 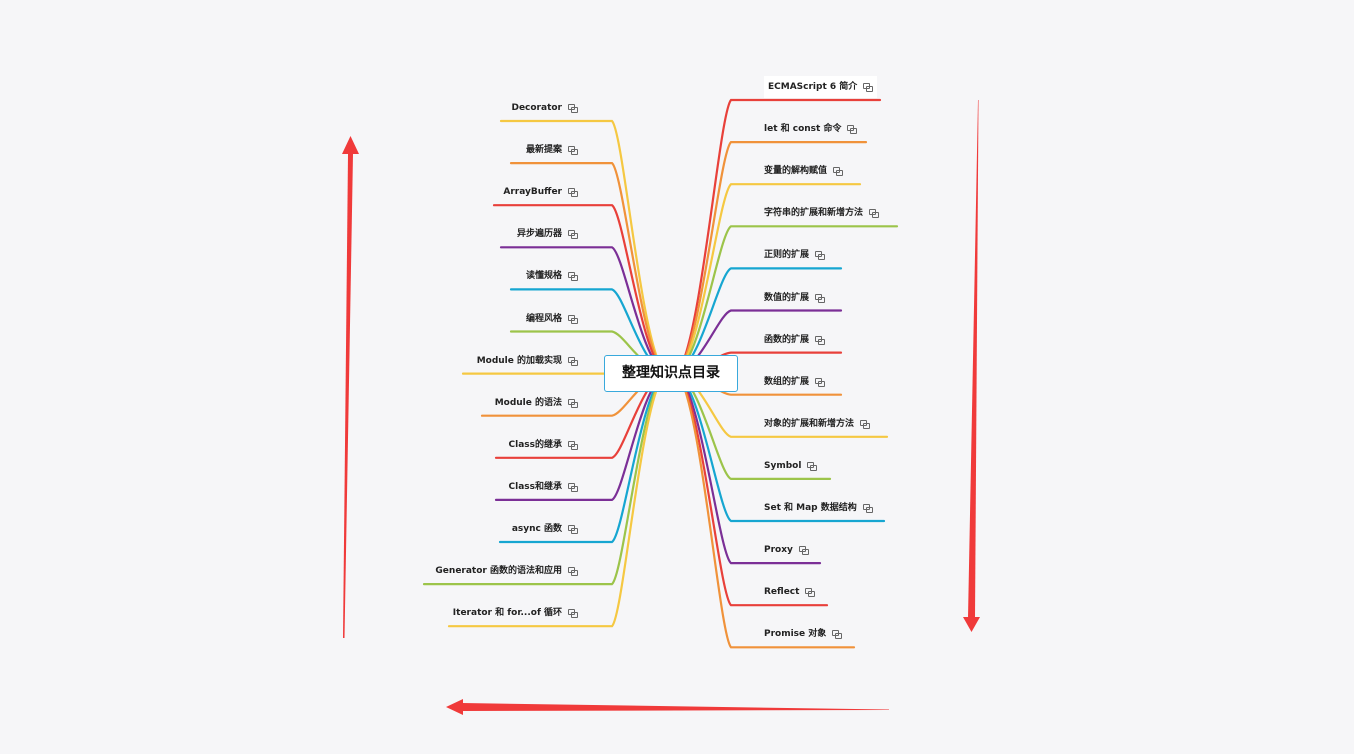 I want to click on topic-label: 数值的扩展, so click(x=787, y=297).